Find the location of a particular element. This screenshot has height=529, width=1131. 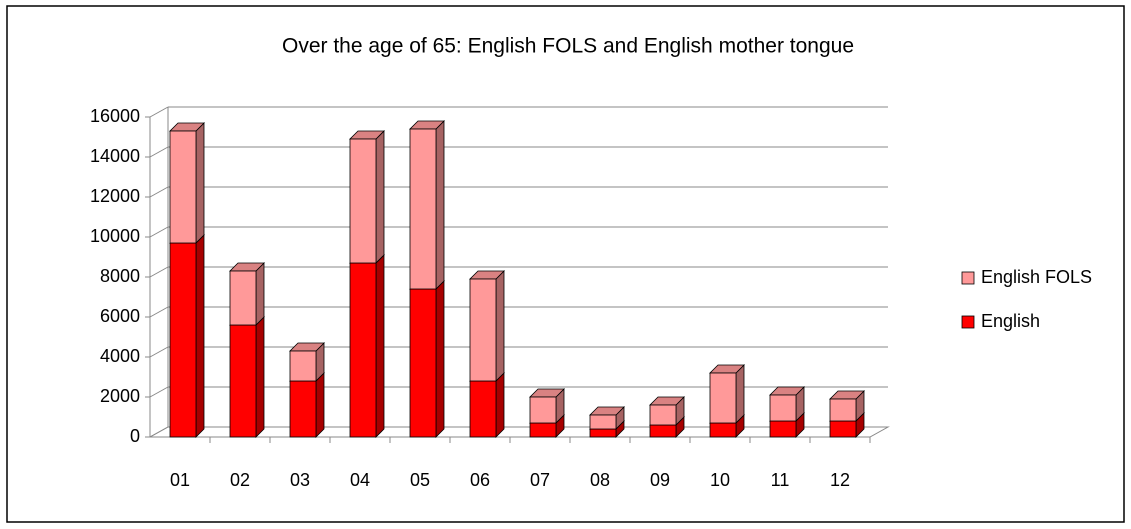

x-tick-label: 10 is located at coordinates (720, 480).